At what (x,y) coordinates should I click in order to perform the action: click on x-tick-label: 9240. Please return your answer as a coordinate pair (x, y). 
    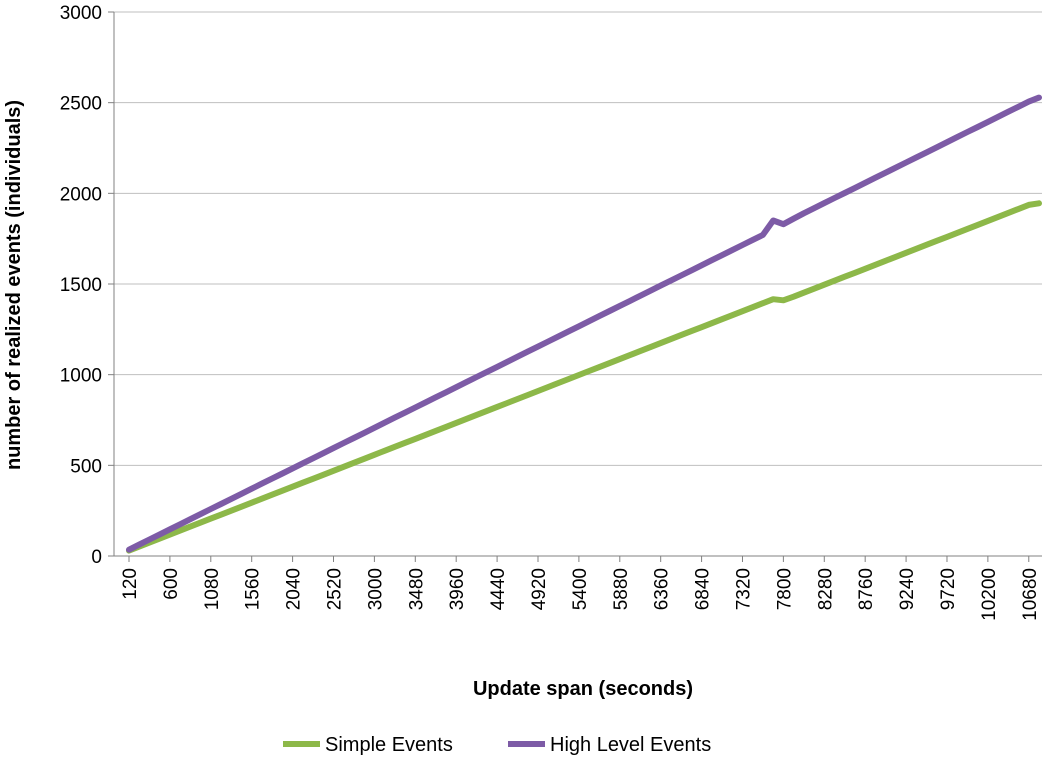
    Looking at the image, I should click on (907, 589).